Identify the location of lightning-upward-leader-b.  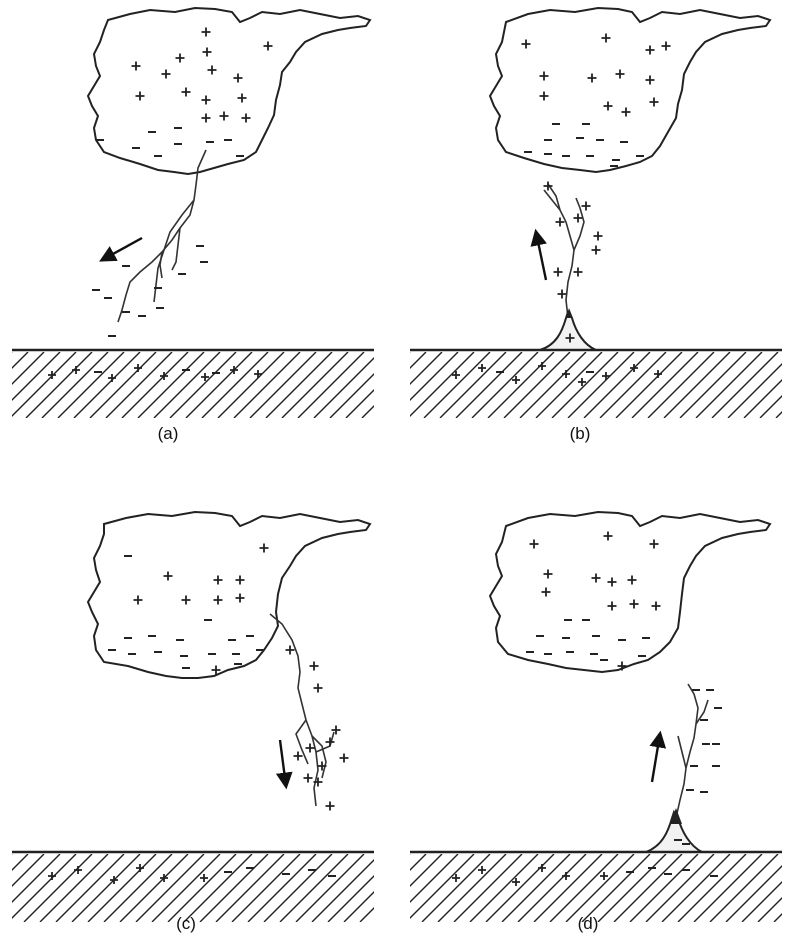
(564, 251).